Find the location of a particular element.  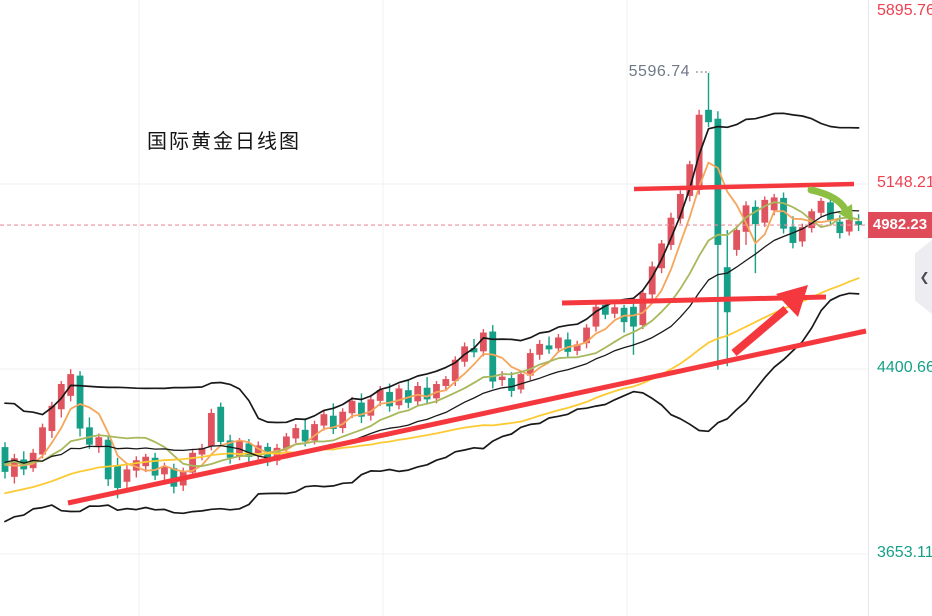

price-axis-label: 3653.11 is located at coordinates (904, 552).